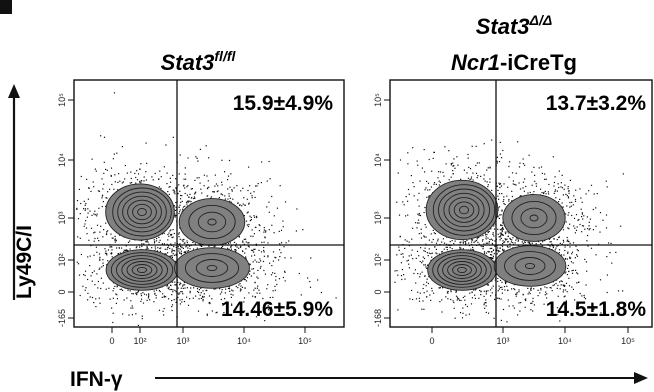 The image size is (654, 392). What do you see at coordinates (378, 160) in the screenshot?
I see `y-tick-label: 10⁴` at bounding box center [378, 160].